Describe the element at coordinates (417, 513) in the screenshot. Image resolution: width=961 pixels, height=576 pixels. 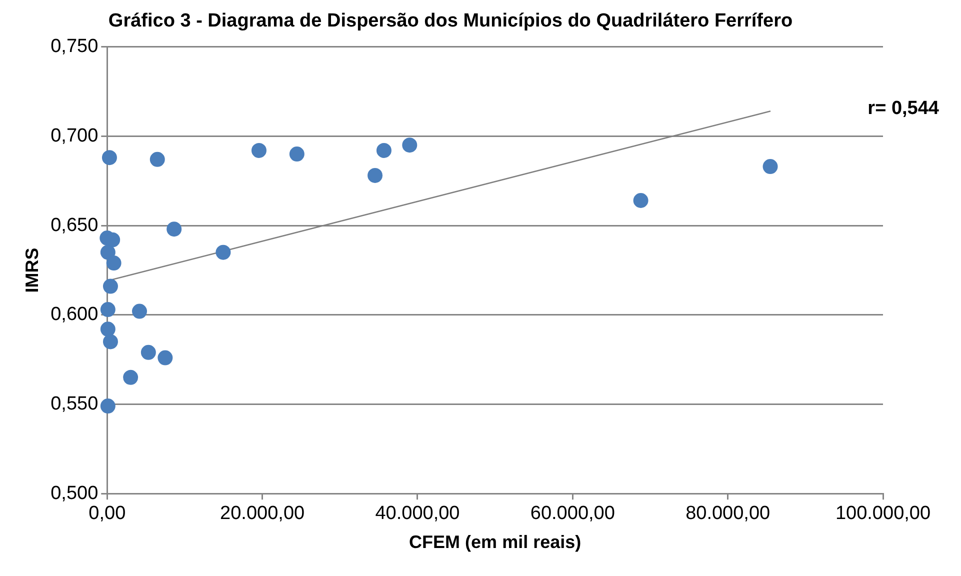
I see `x-tick-label: 40.000,00` at that location.